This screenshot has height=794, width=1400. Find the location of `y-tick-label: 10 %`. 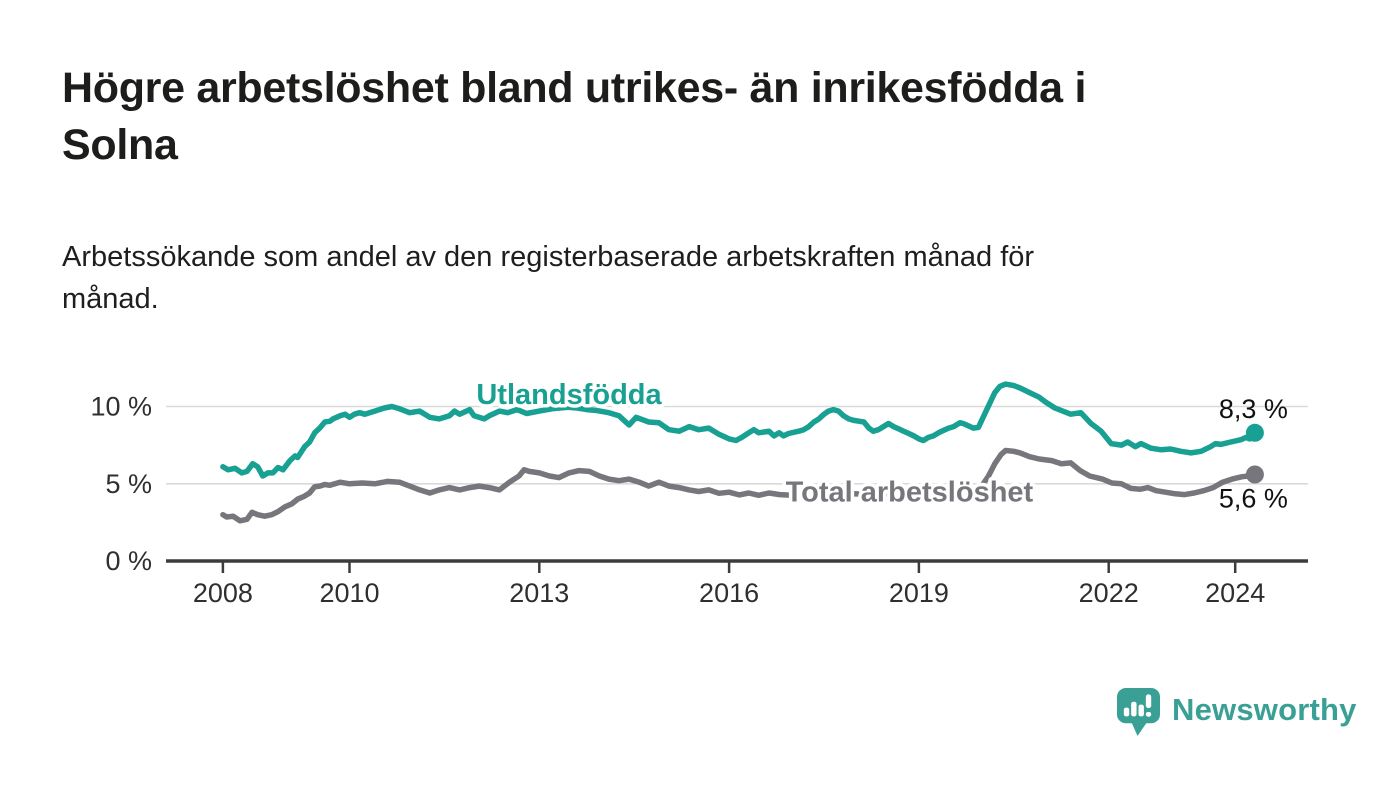

y-tick-label: 10 % is located at coordinates (121, 407).